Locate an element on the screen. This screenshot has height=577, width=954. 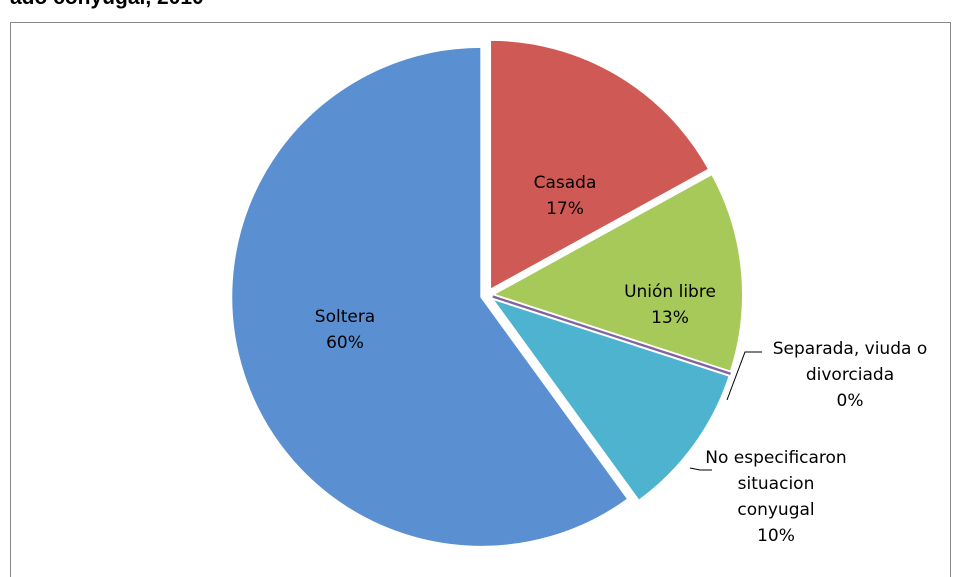
value-label: 10% is located at coordinates (776, 536).